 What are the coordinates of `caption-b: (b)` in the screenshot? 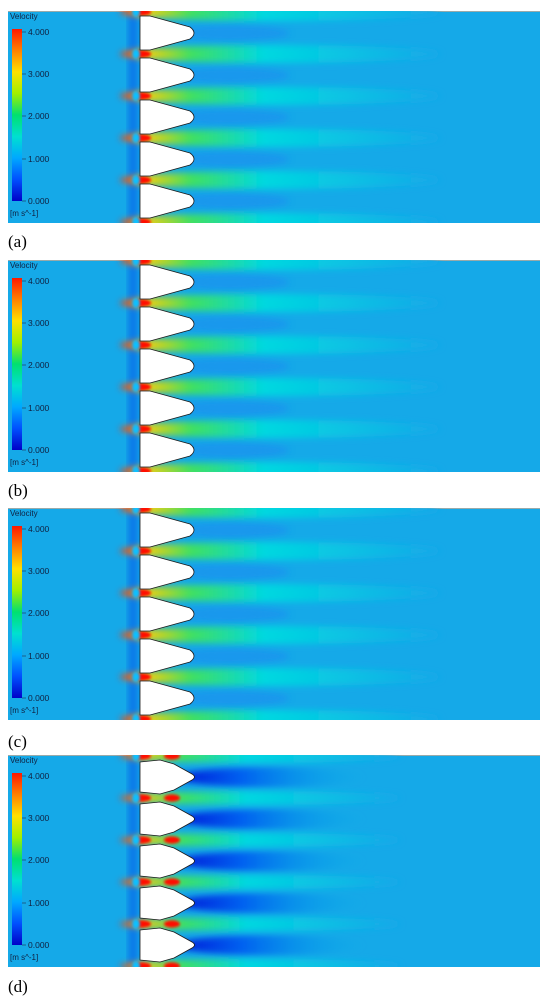 It's located at (18, 490).